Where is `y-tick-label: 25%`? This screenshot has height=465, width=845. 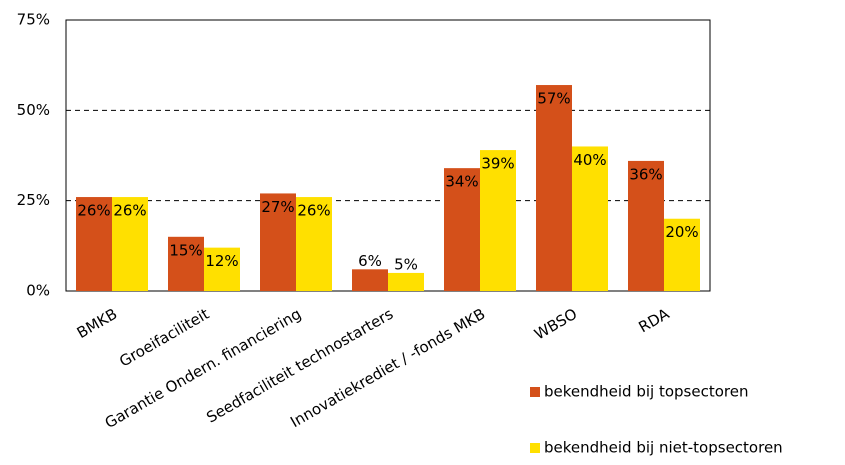 y-tick-label: 25% is located at coordinates (33, 200).